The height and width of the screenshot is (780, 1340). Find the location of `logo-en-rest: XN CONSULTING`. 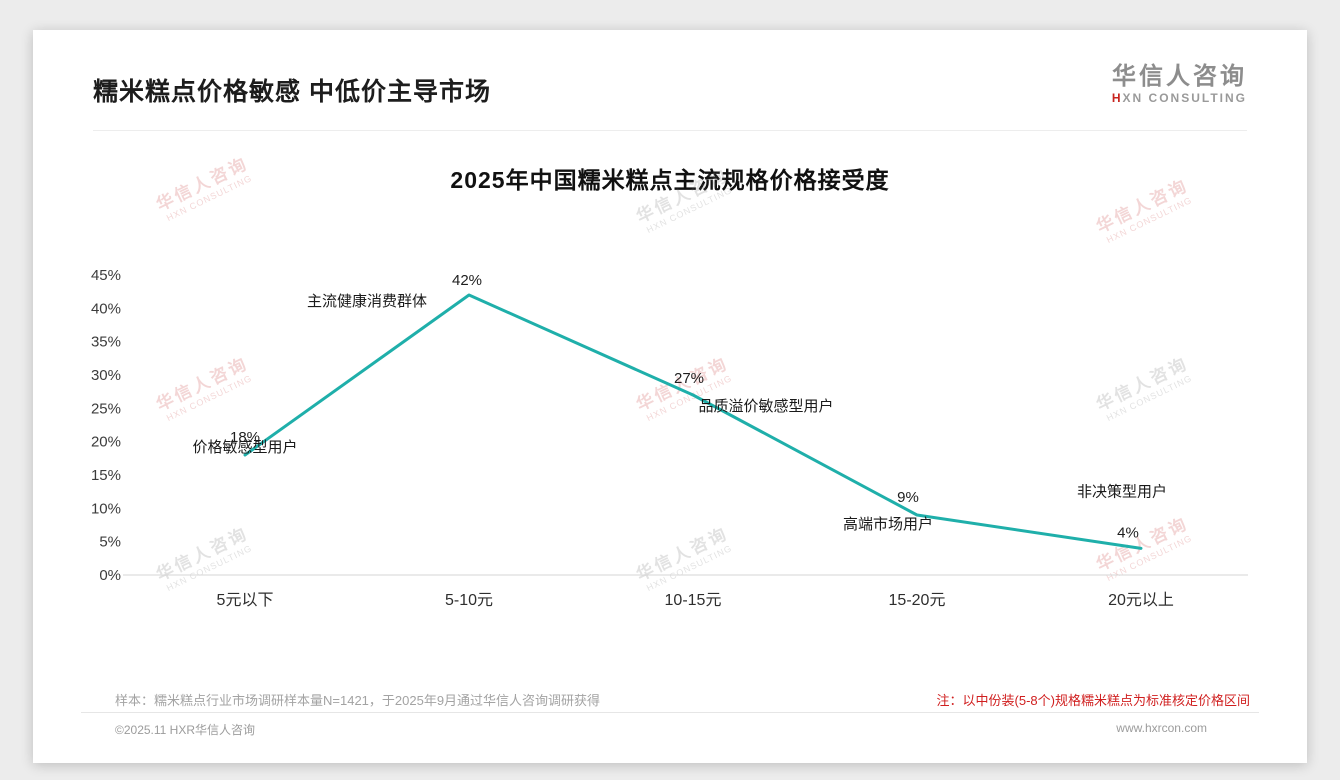

logo-en-rest: XN CONSULTING is located at coordinates (1184, 98).